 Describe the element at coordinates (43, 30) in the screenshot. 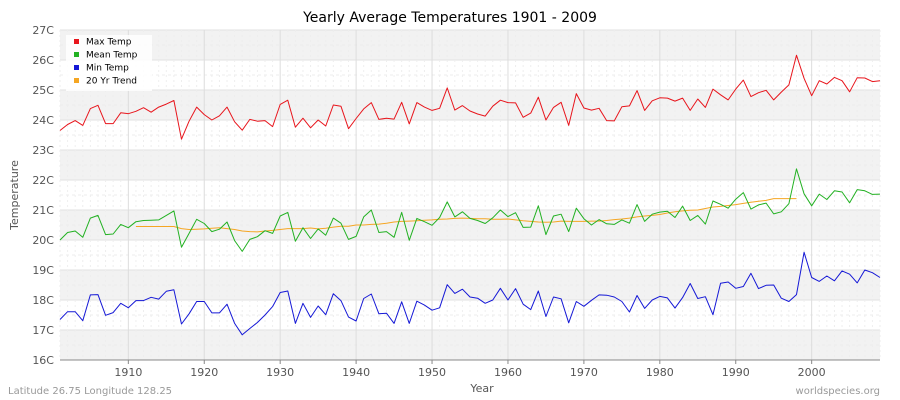

I see `y-tick-label: 27C` at that location.